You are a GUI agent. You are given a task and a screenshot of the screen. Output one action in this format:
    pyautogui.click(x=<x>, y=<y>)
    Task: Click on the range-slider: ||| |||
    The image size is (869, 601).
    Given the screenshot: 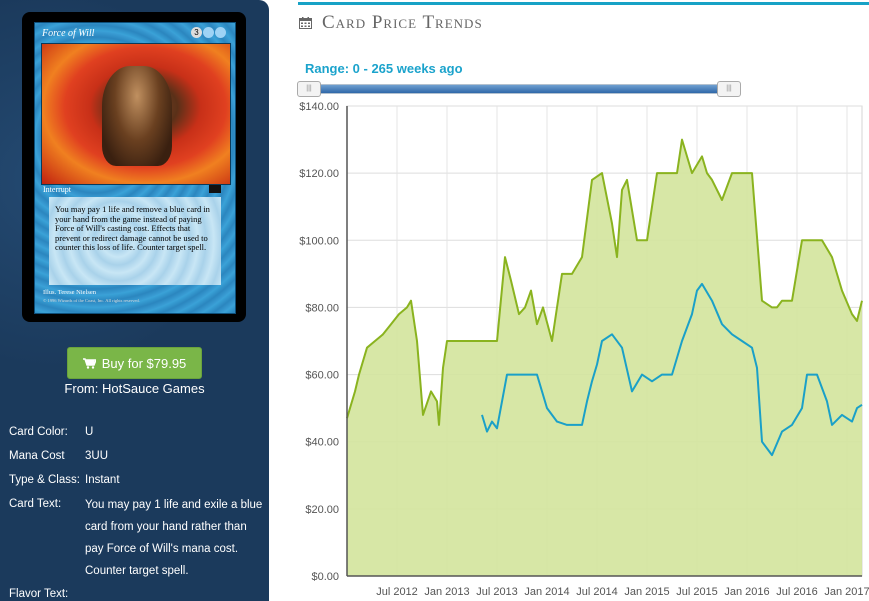 What is the action you would take?
    pyautogui.click(x=519, y=89)
    